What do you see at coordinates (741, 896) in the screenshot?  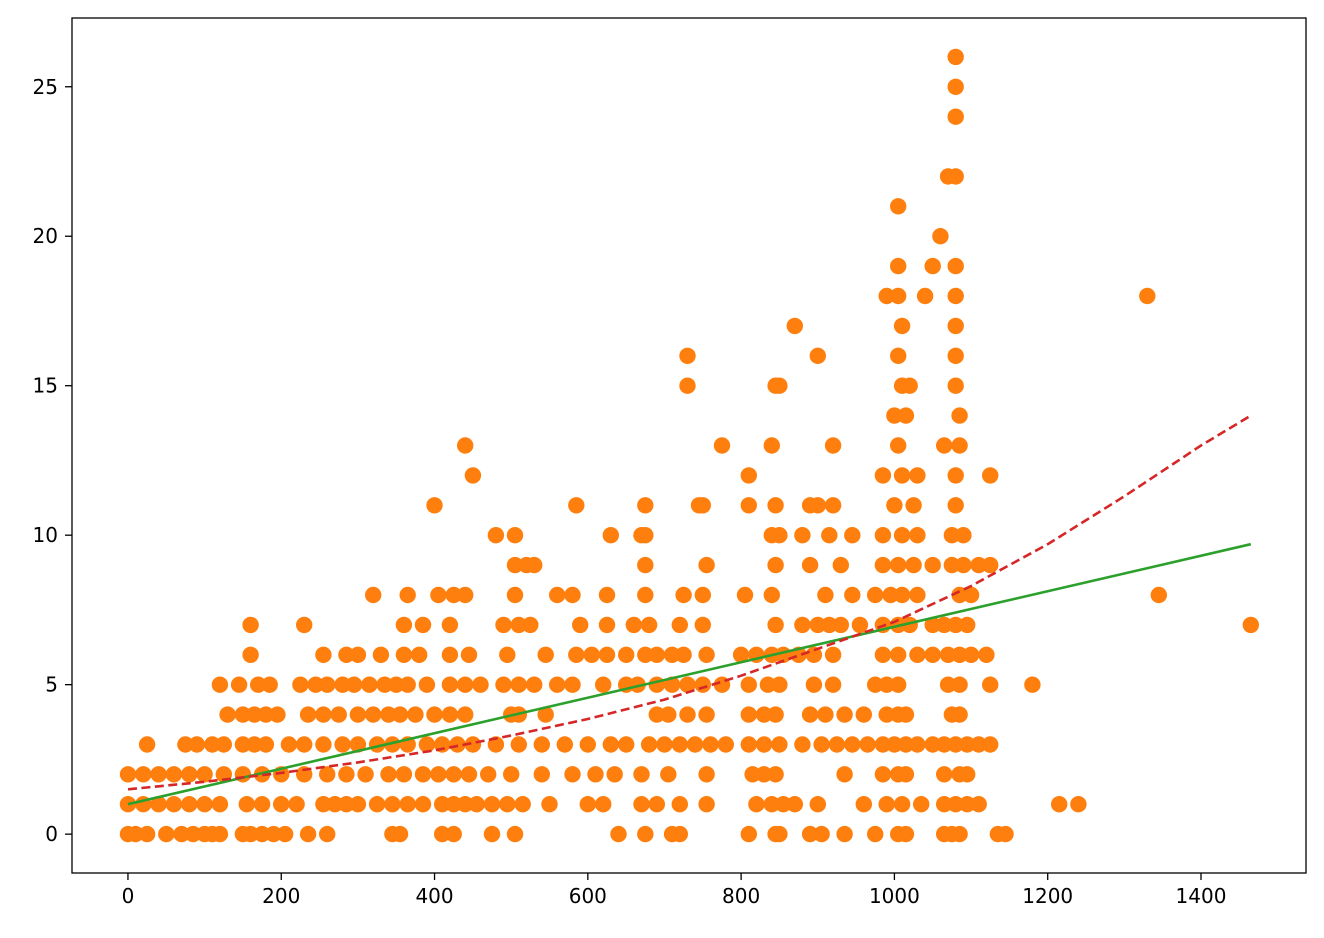 I see `x-tick-label: 800` at bounding box center [741, 896].